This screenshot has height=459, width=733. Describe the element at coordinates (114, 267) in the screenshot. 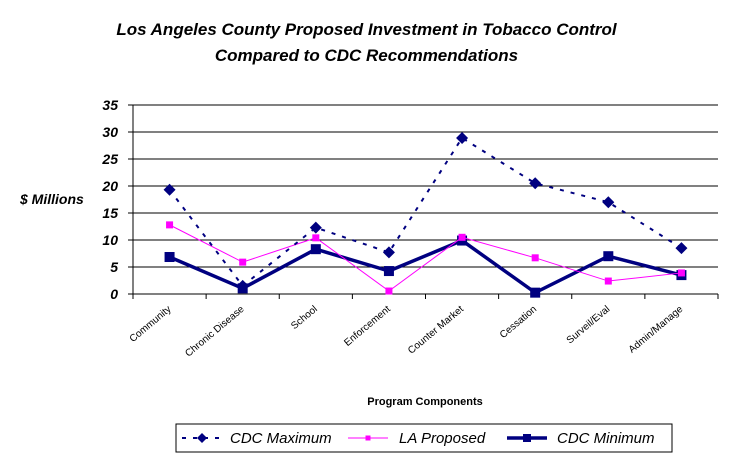

I see `y-tick-label: 5` at that location.